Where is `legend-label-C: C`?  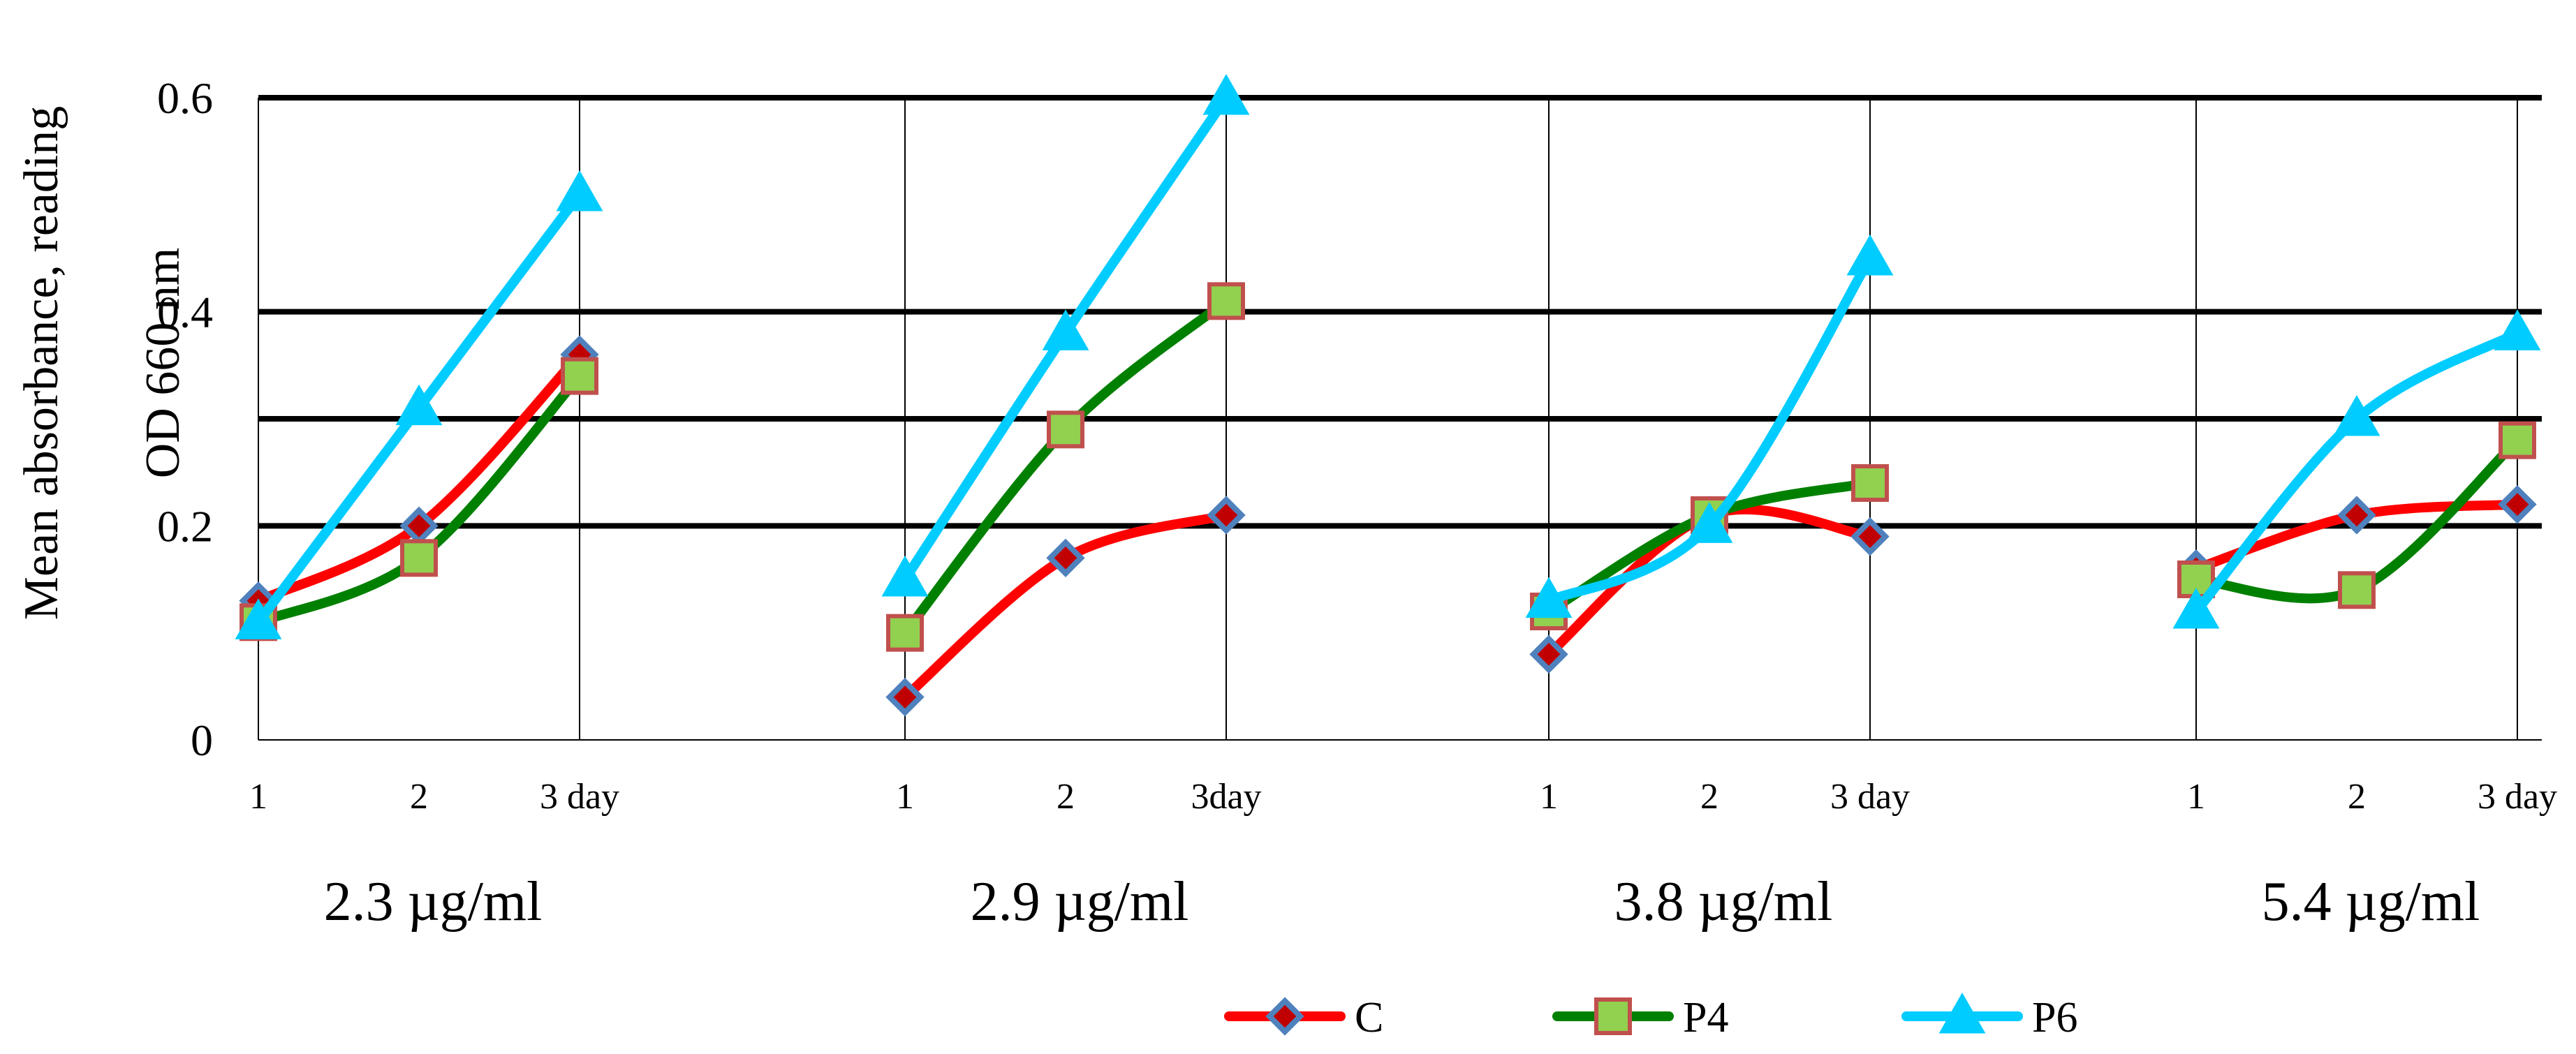
legend-label-C: C is located at coordinates (1369, 1017).